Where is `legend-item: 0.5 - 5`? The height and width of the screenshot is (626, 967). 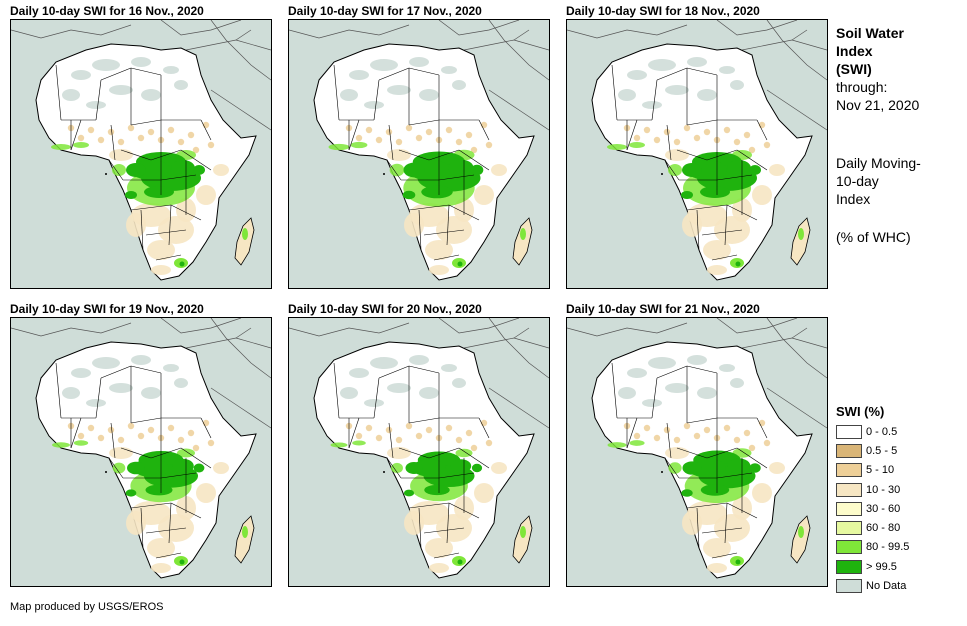
legend-item: 0.5 - 5 is located at coordinates (898, 450).